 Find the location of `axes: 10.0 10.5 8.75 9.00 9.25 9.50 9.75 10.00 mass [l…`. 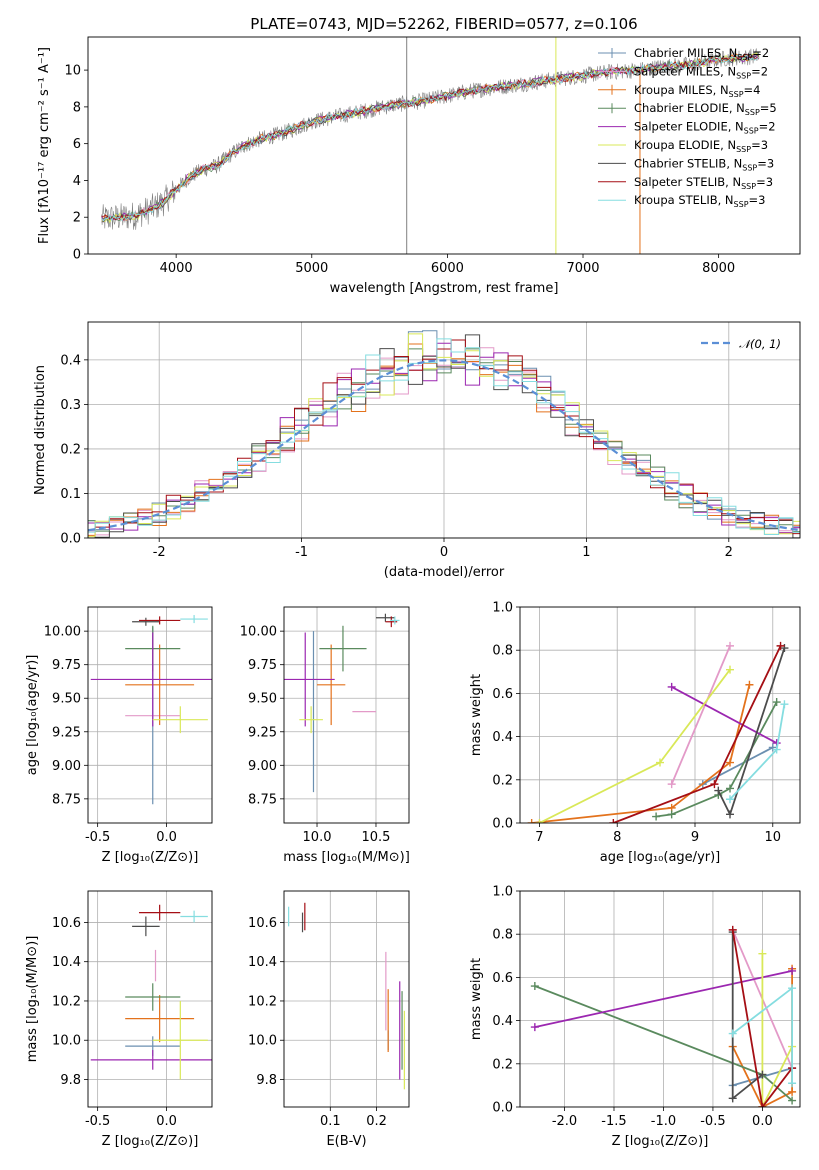

axes: 10.0 10.5 8.75 9.00 9.25 9.50 9.75 10.00 mass [l… is located at coordinates (325, 735).